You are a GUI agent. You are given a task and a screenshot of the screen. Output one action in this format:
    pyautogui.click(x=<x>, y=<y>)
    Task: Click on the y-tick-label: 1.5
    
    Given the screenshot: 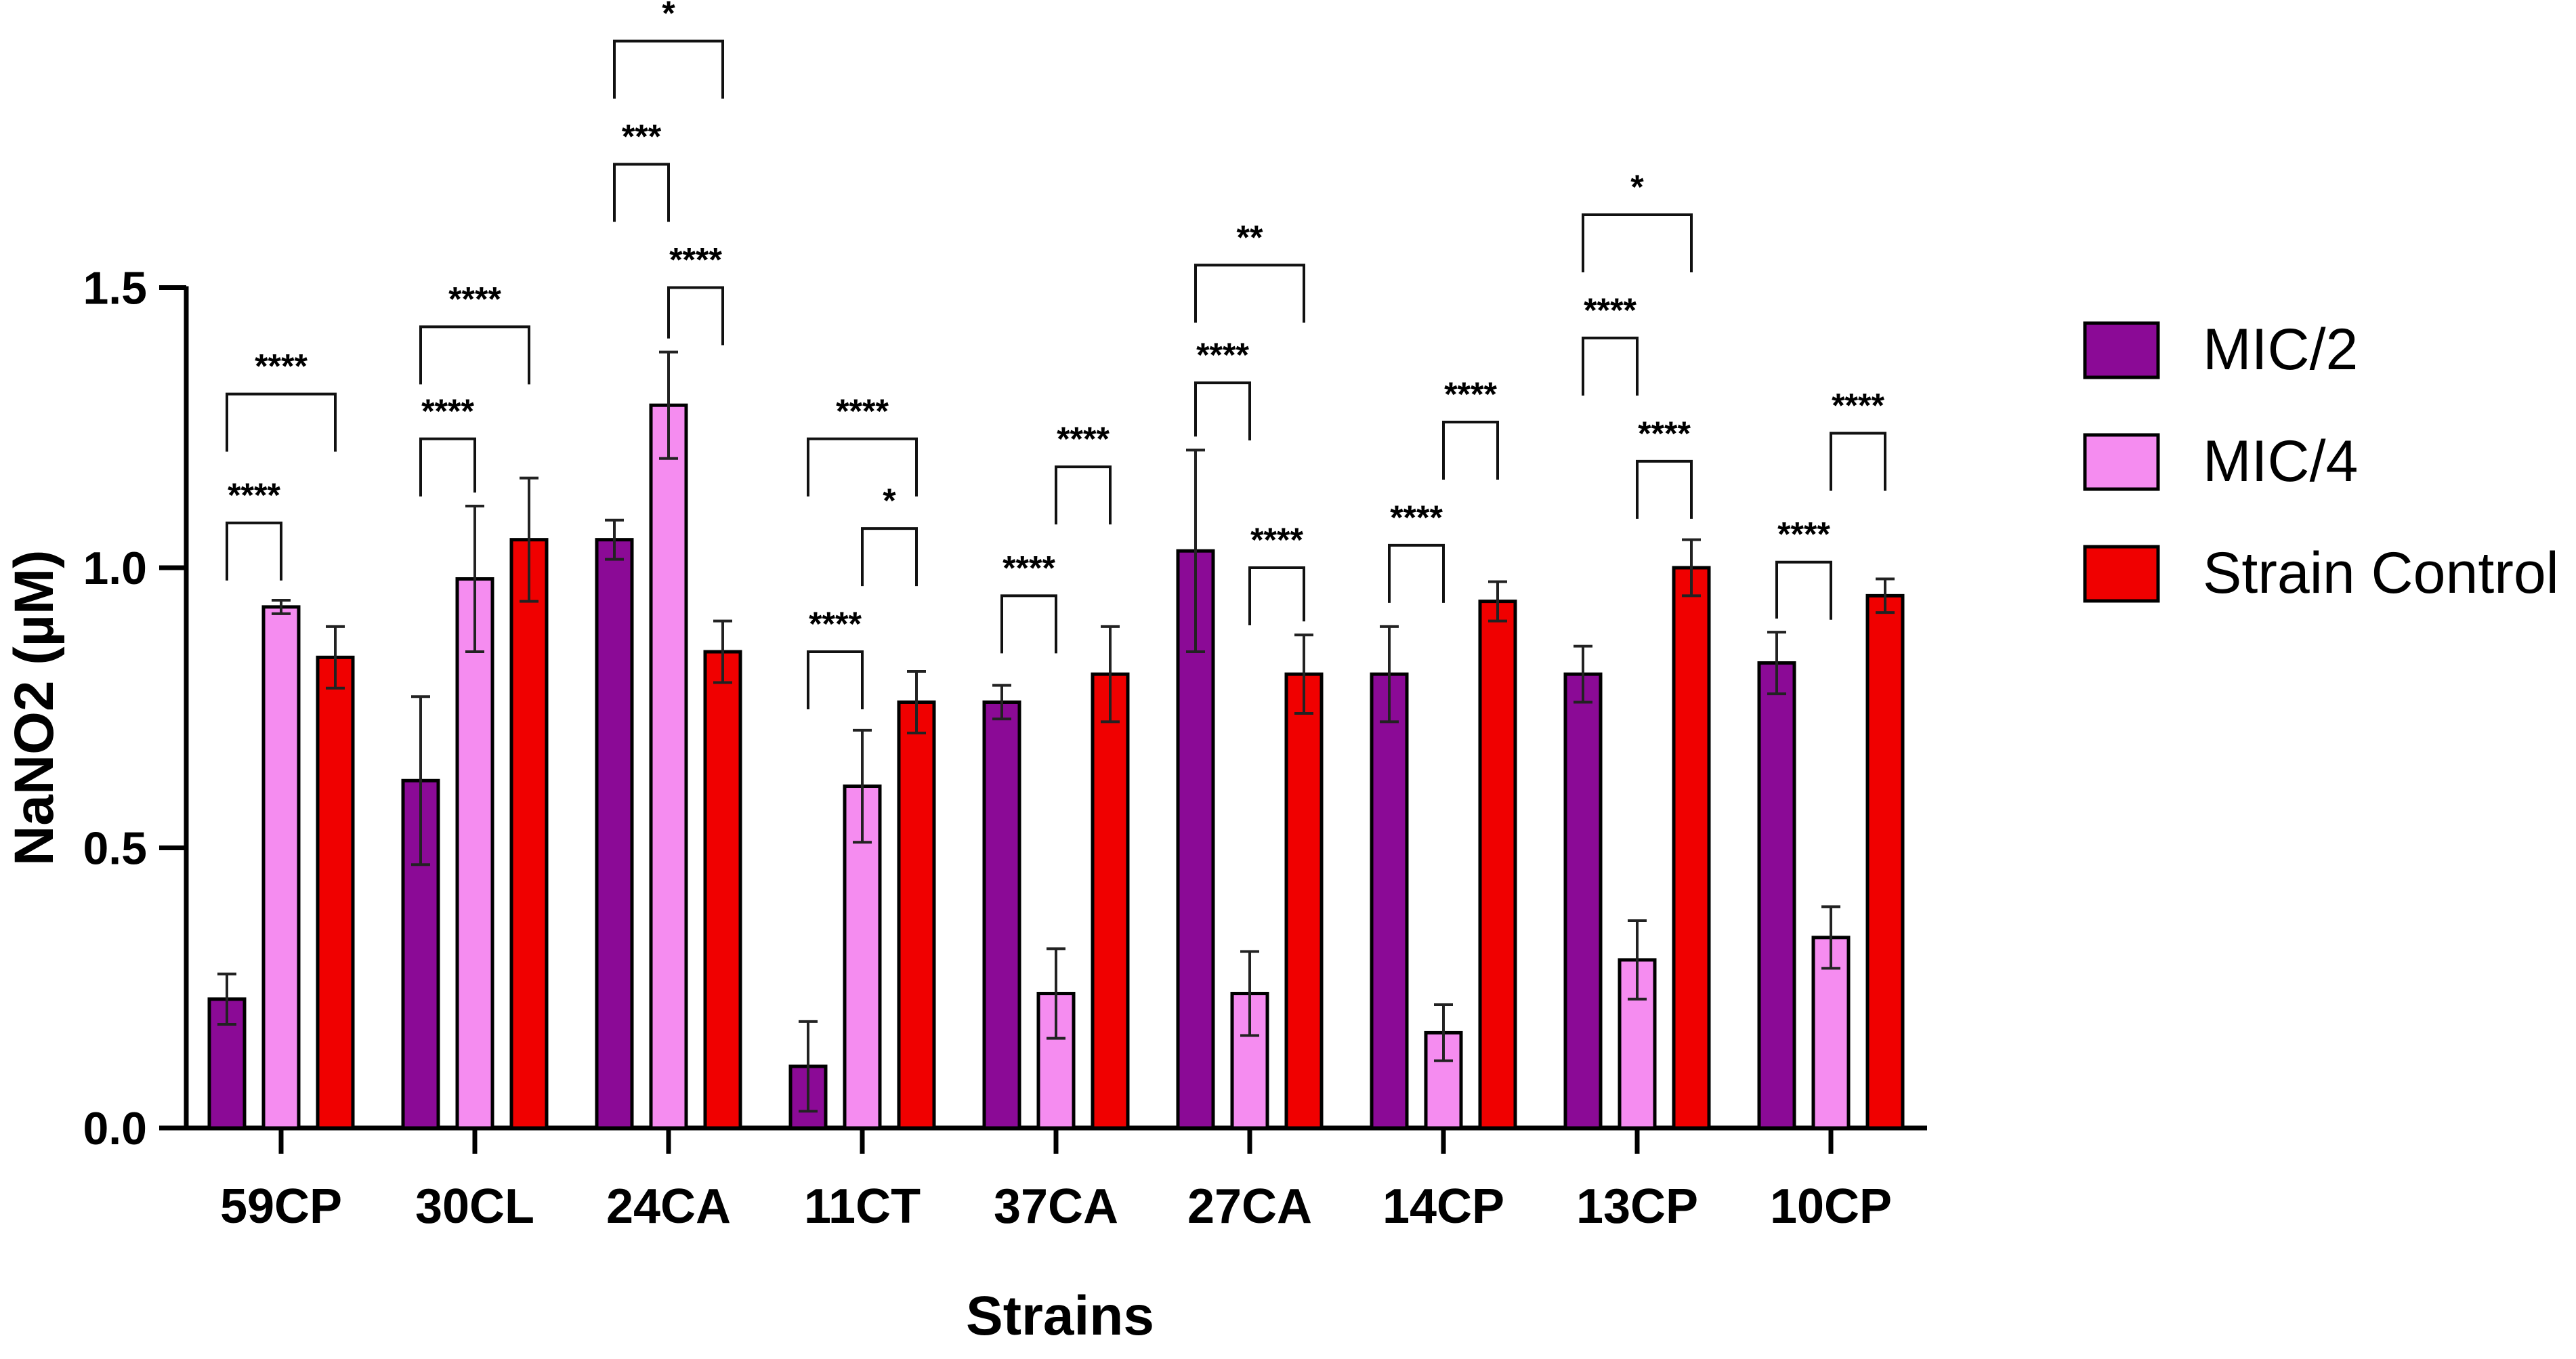 What is the action you would take?
    pyautogui.click(x=115, y=288)
    